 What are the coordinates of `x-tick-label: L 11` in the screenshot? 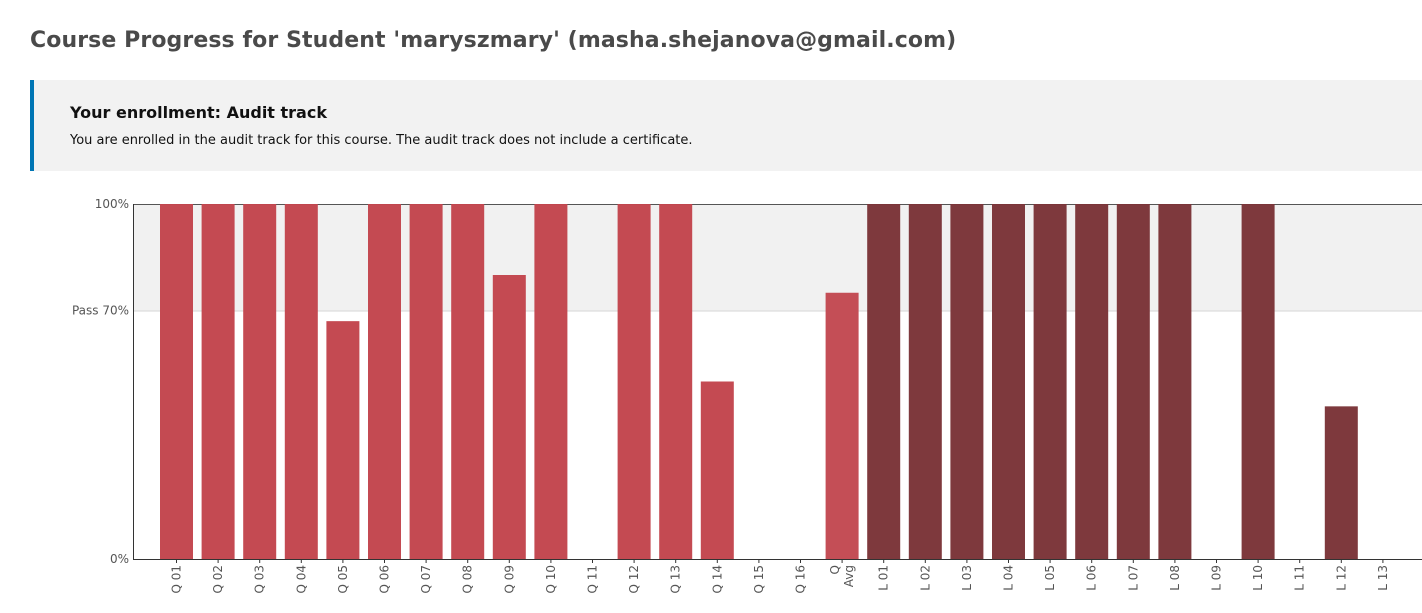 It's located at (1300, 578).